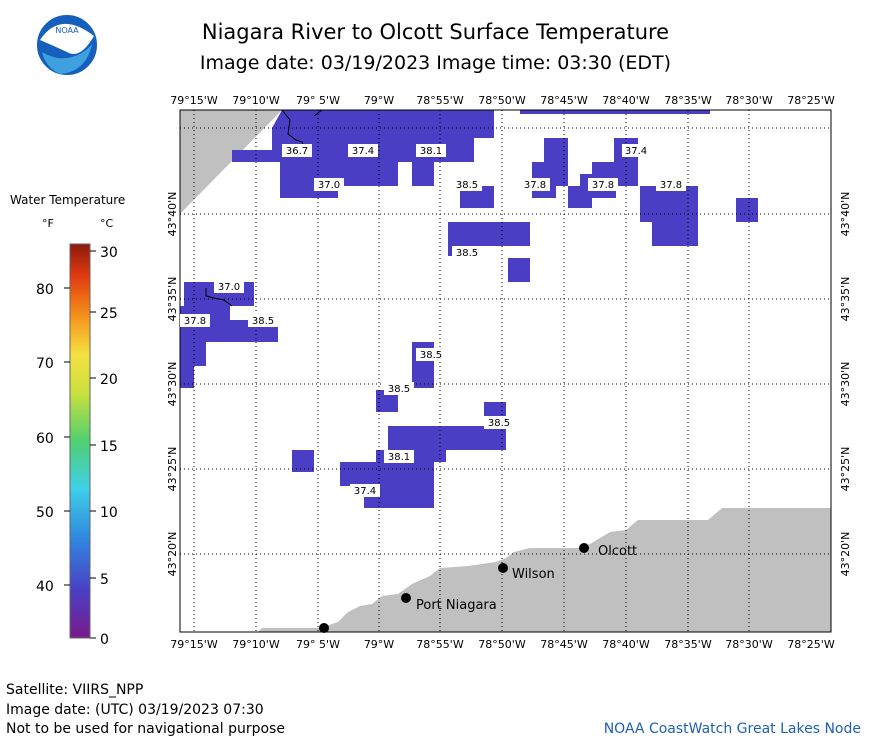 Image resolution: width=871 pixels, height=745 pixels. I want to click on f-tick: 60, so click(45, 439).